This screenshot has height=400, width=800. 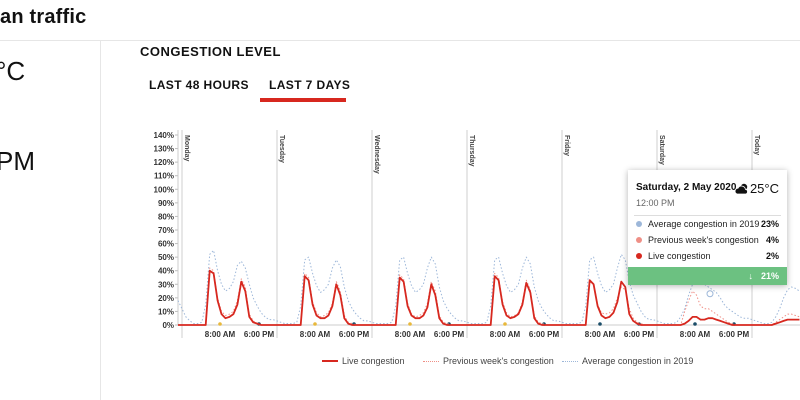 What do you see at coordinates (164, 162) in the screenshot?
I see `y-tick-label: 120%` at bounding box center [164, 162].